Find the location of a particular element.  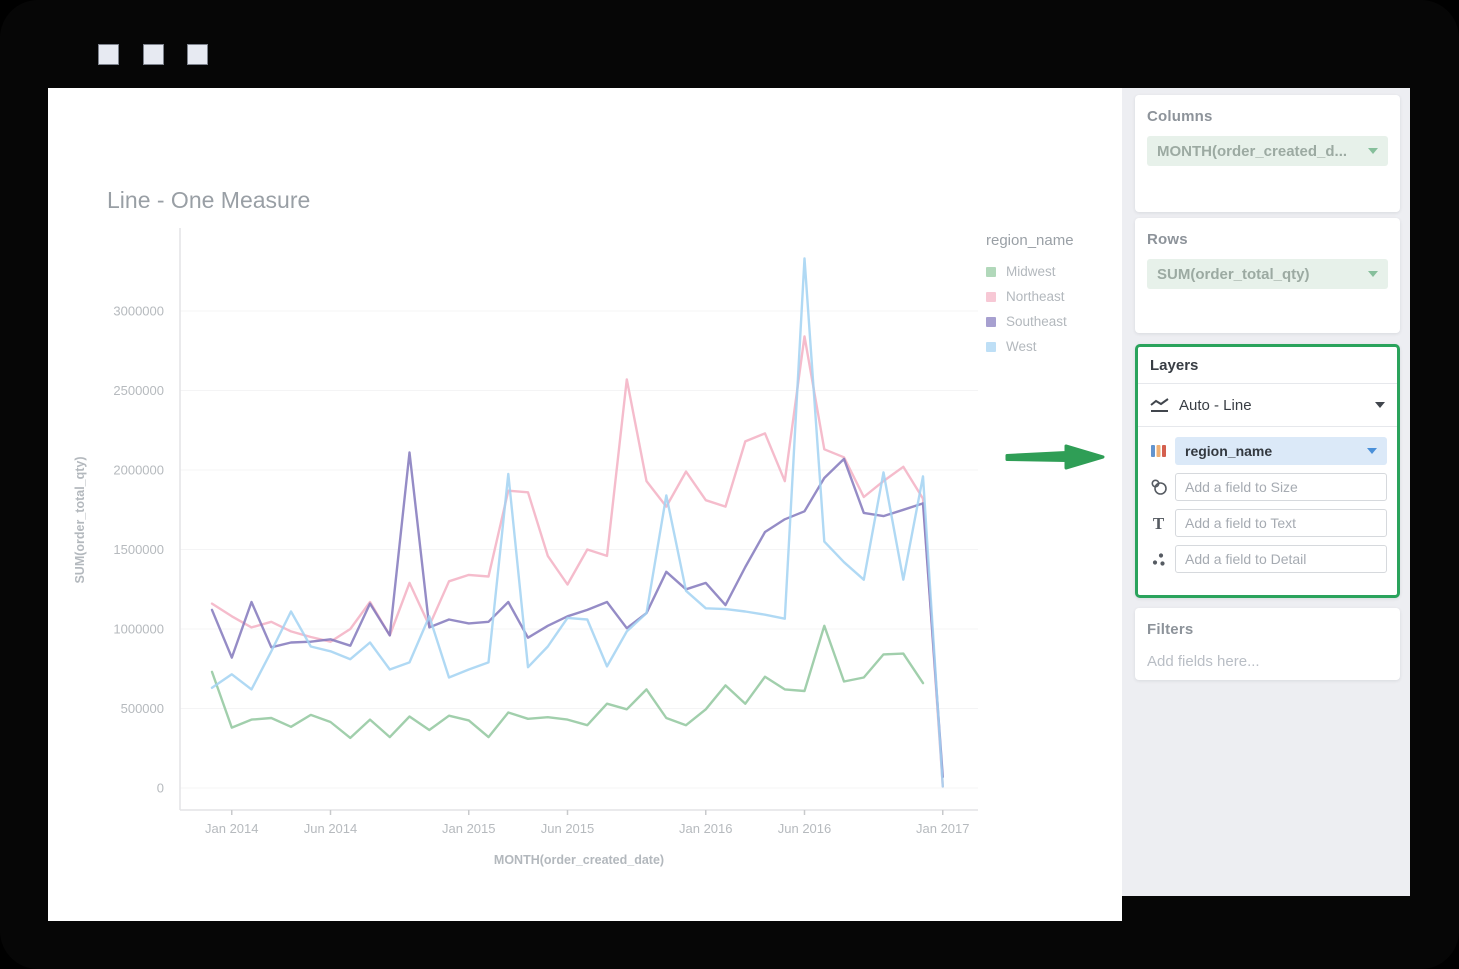

color-bars-icon is located at coordinates (1158, 451).